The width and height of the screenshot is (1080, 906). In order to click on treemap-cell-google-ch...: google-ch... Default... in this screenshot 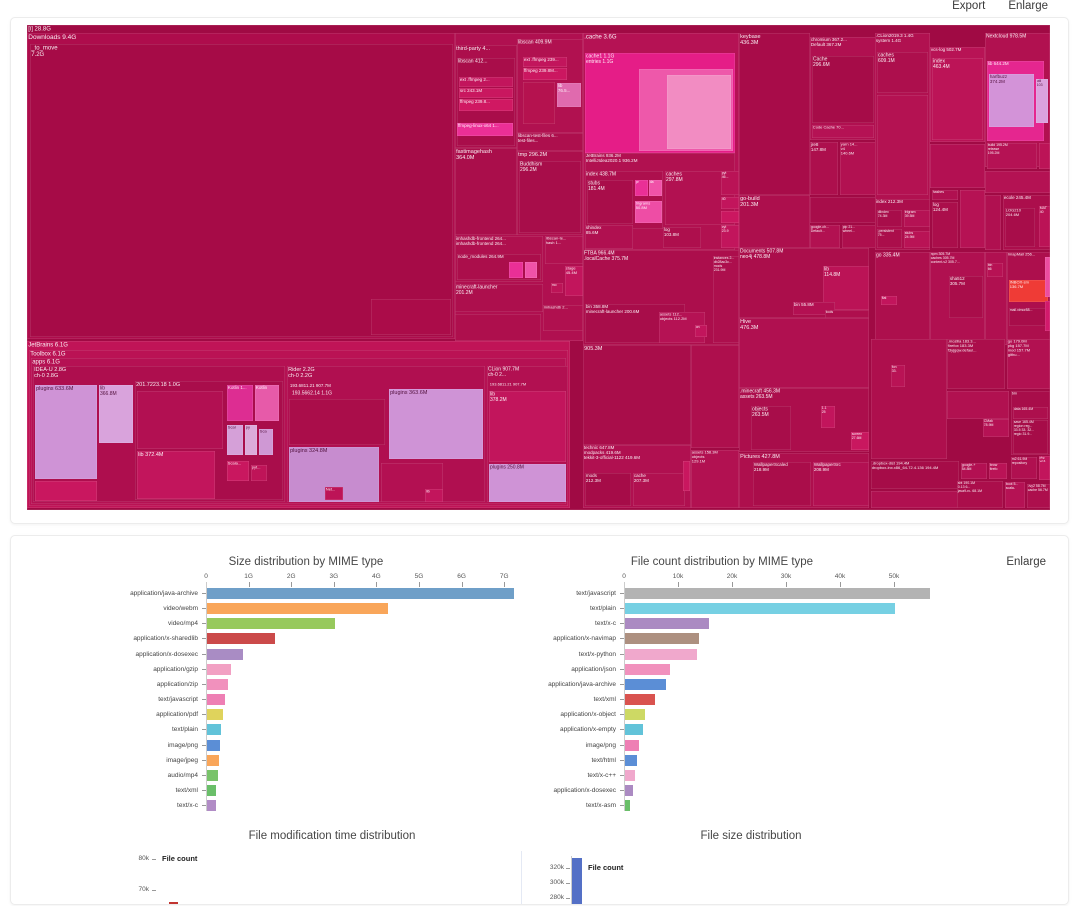, I will do `click(825, 236)`.